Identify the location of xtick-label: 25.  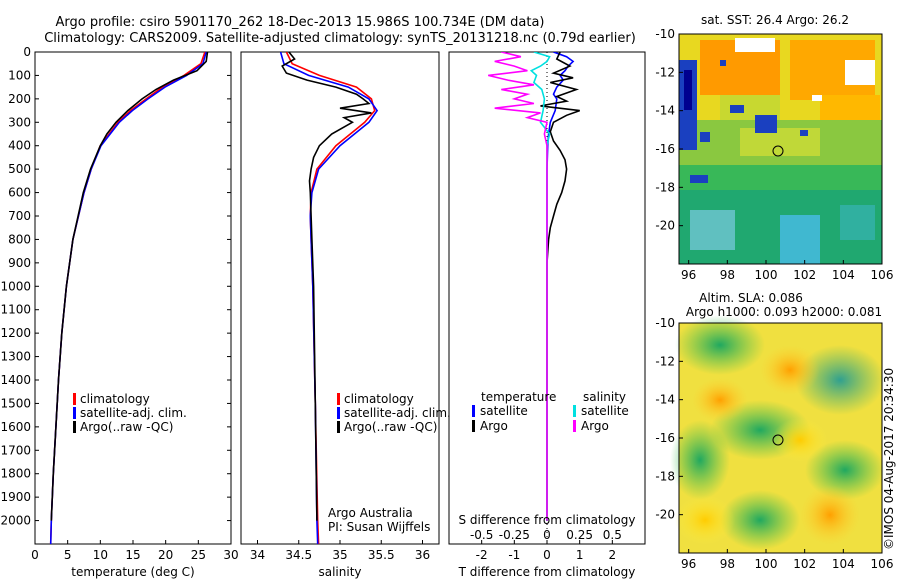
(198, 555).